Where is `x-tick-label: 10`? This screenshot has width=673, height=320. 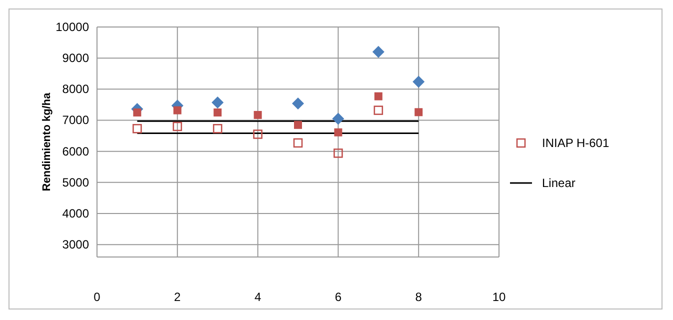 x-tick-label: 10 is located at coordinates (499, 297).